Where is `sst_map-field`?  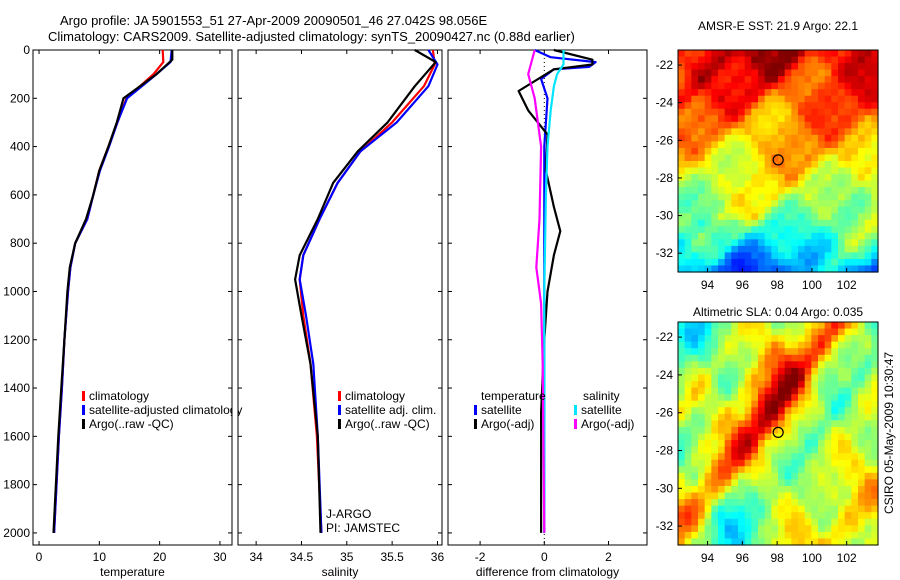 sst_map-field is located at coordinates (778, 161).